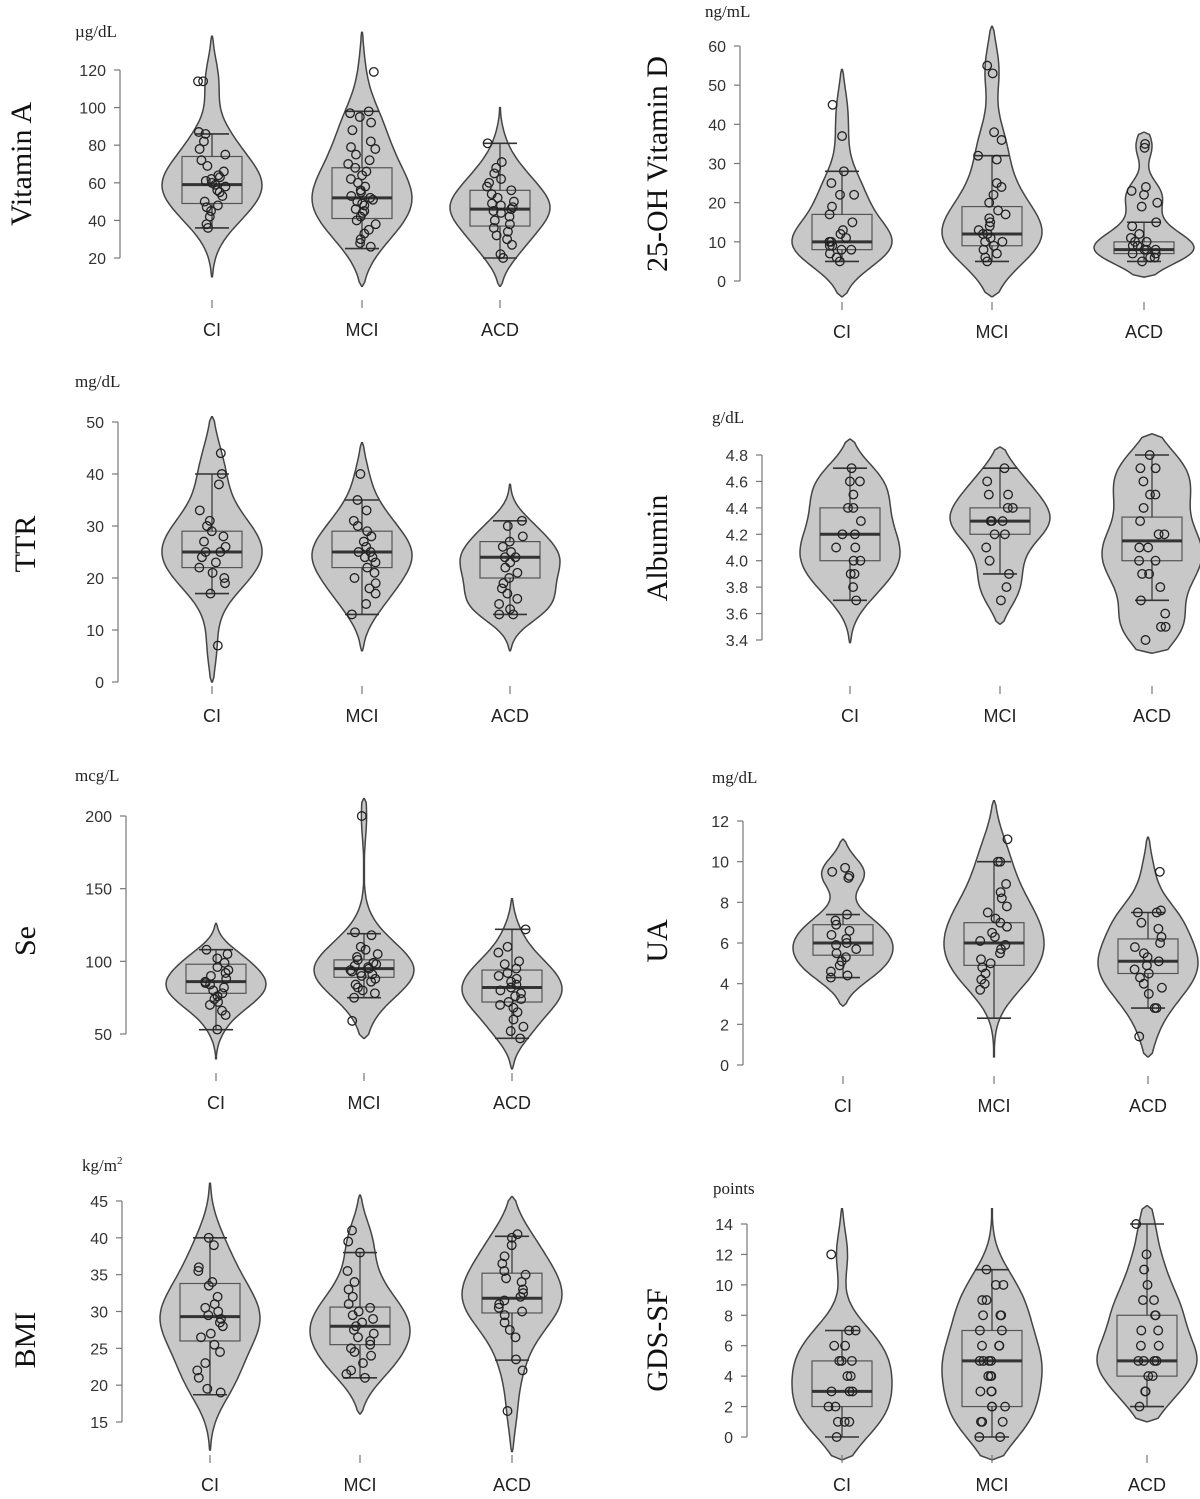  I want to click on y-tick-label: 100, so click(92, 109).